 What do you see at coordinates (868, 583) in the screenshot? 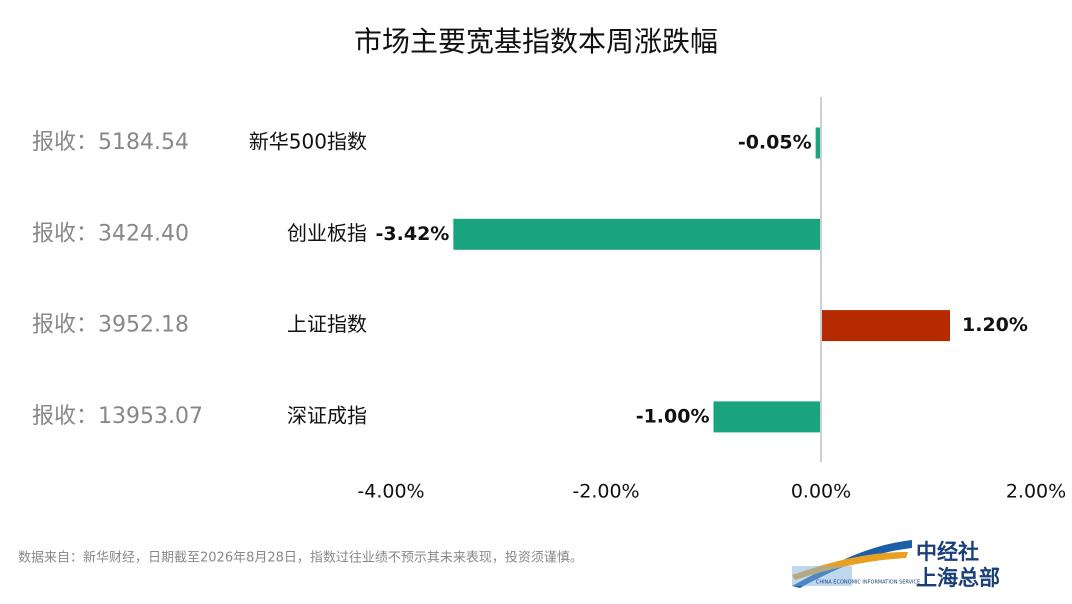
I see `logo-english: CHINA ECONOMIC INFORMATION SERVICE` at bounding box center [868, 583].